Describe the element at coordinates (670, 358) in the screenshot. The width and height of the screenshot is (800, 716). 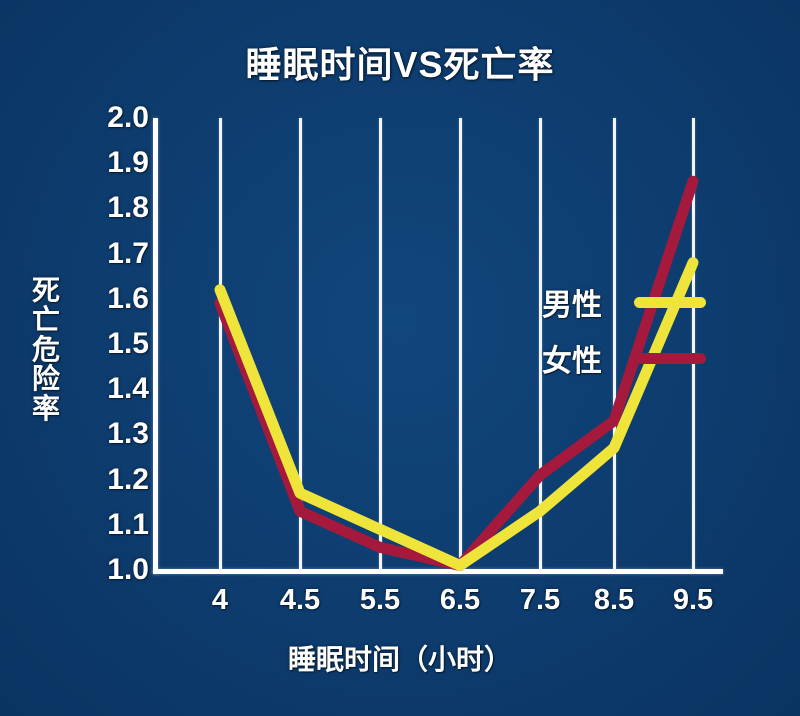
I see `legend-swatch-female` at that location.